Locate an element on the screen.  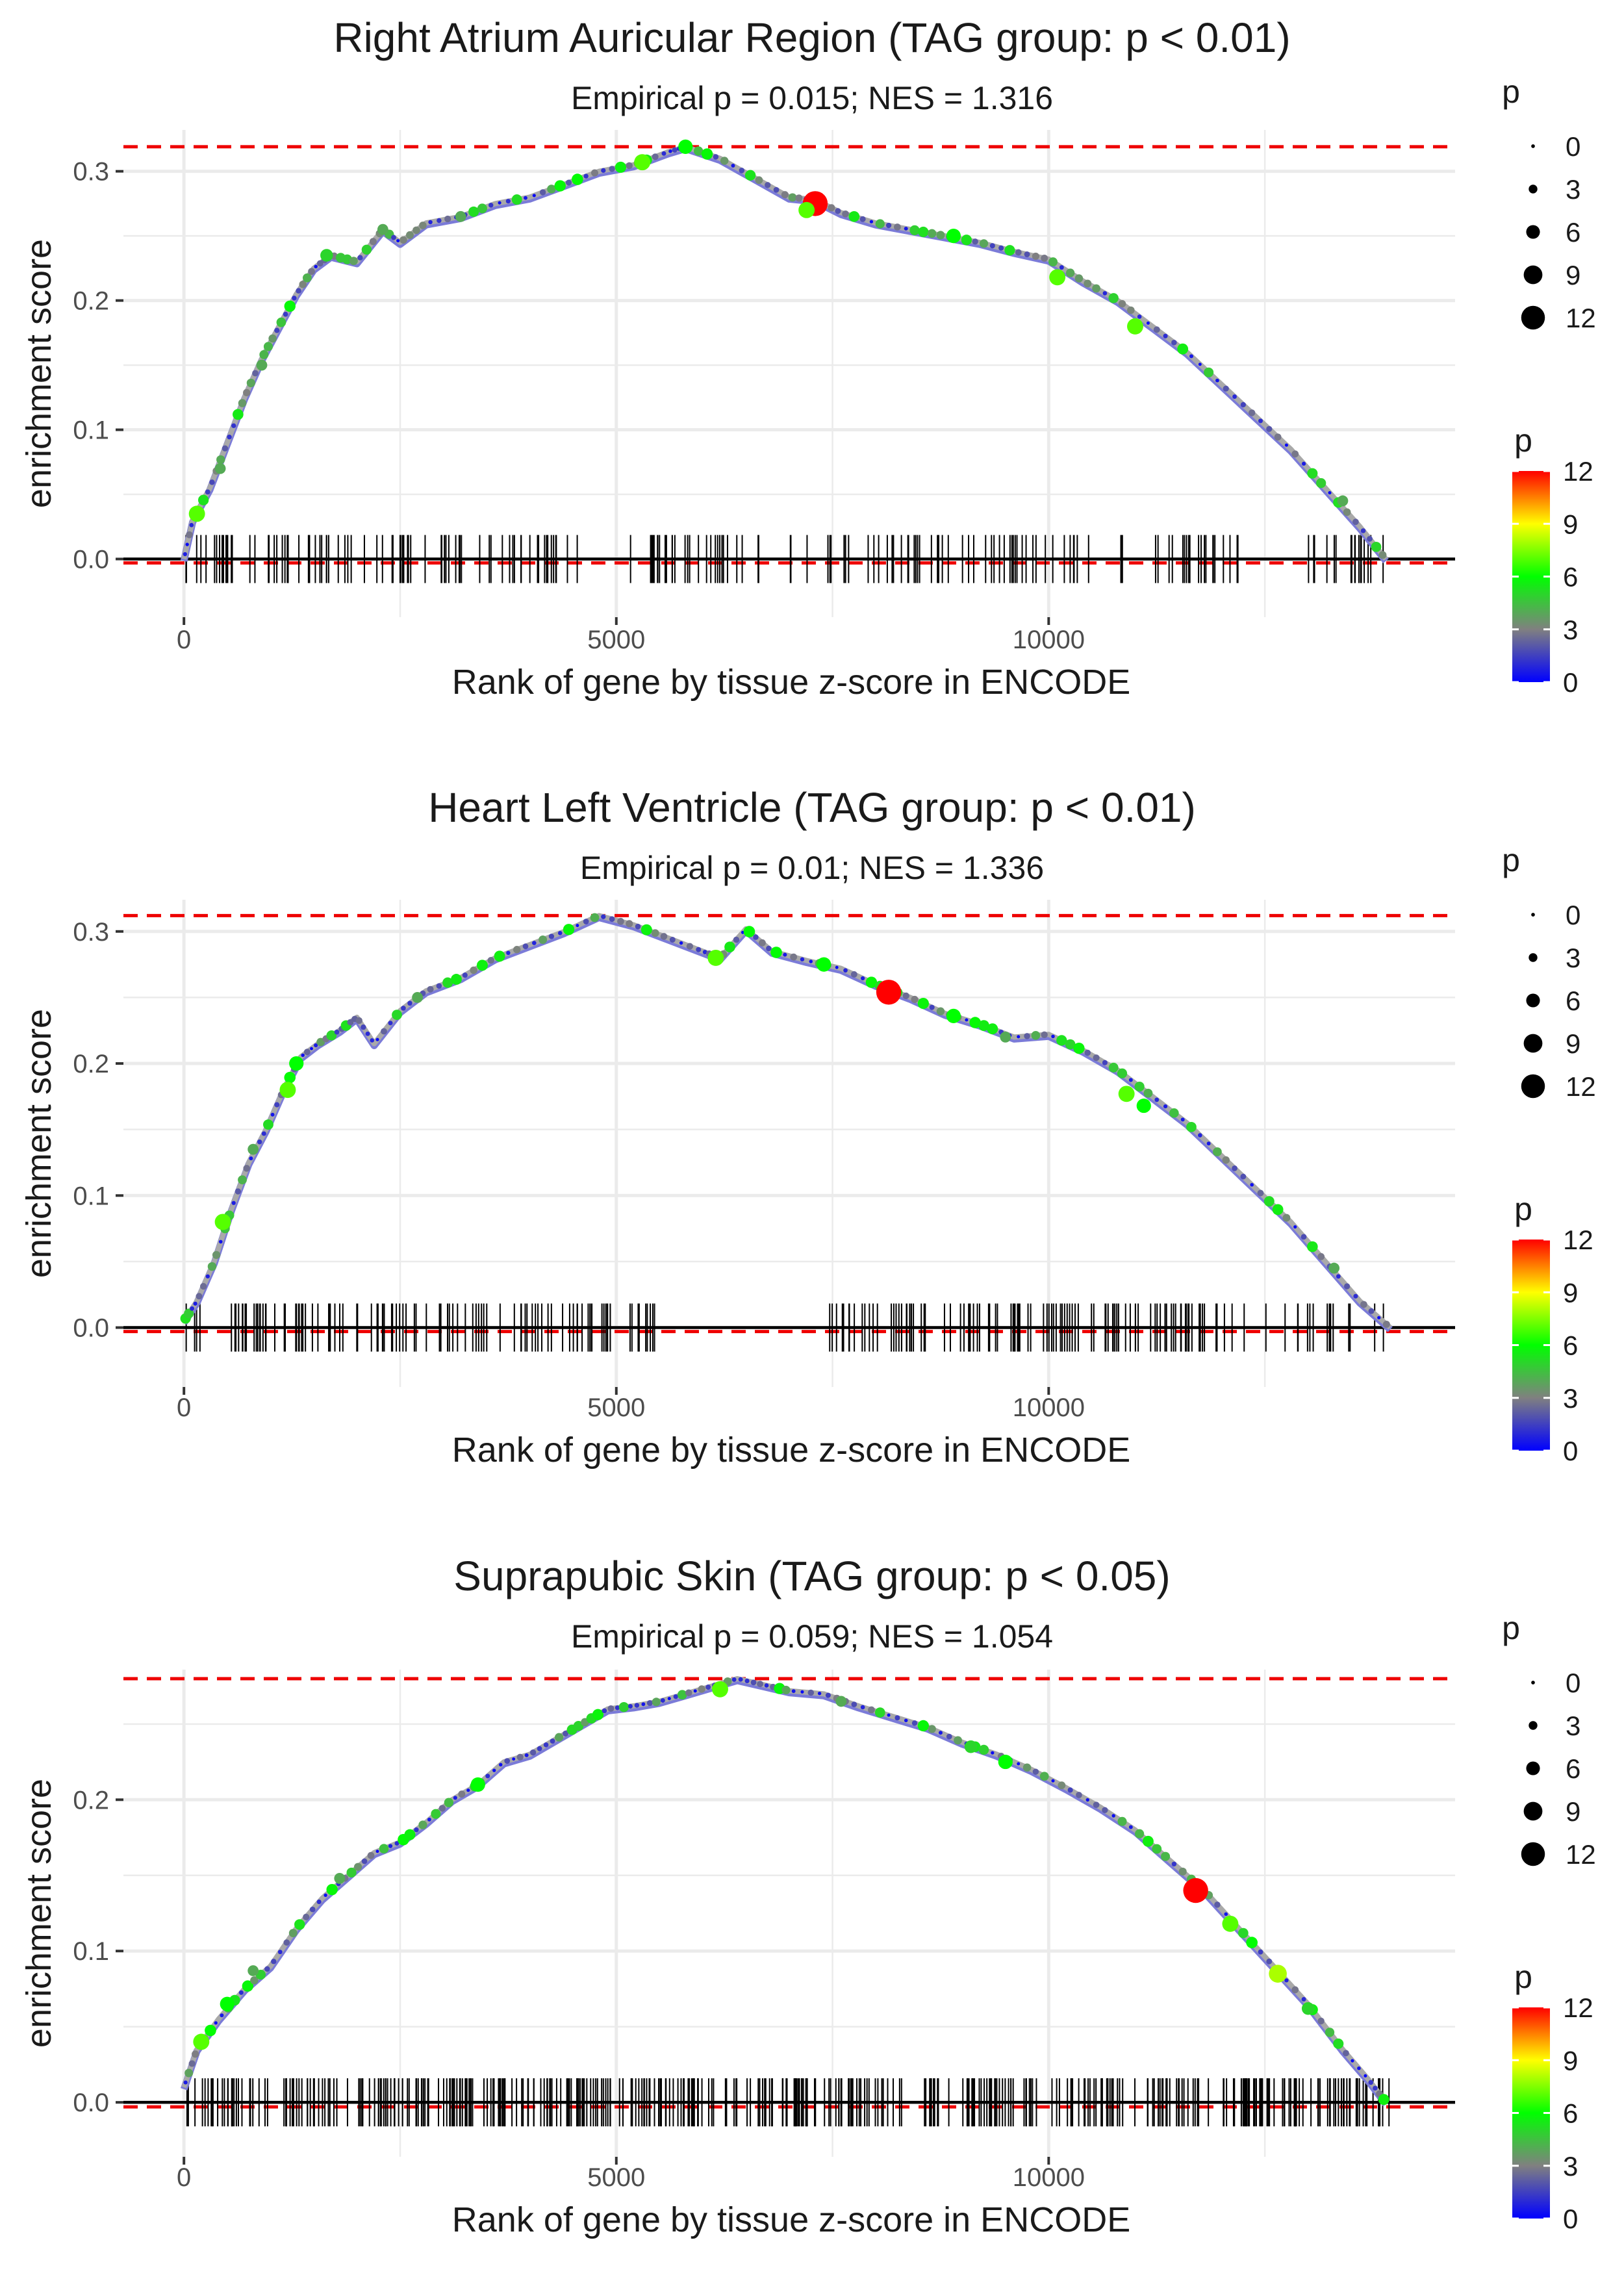
y-axis-label: enrichment score is located at coordinates (38, 1144).